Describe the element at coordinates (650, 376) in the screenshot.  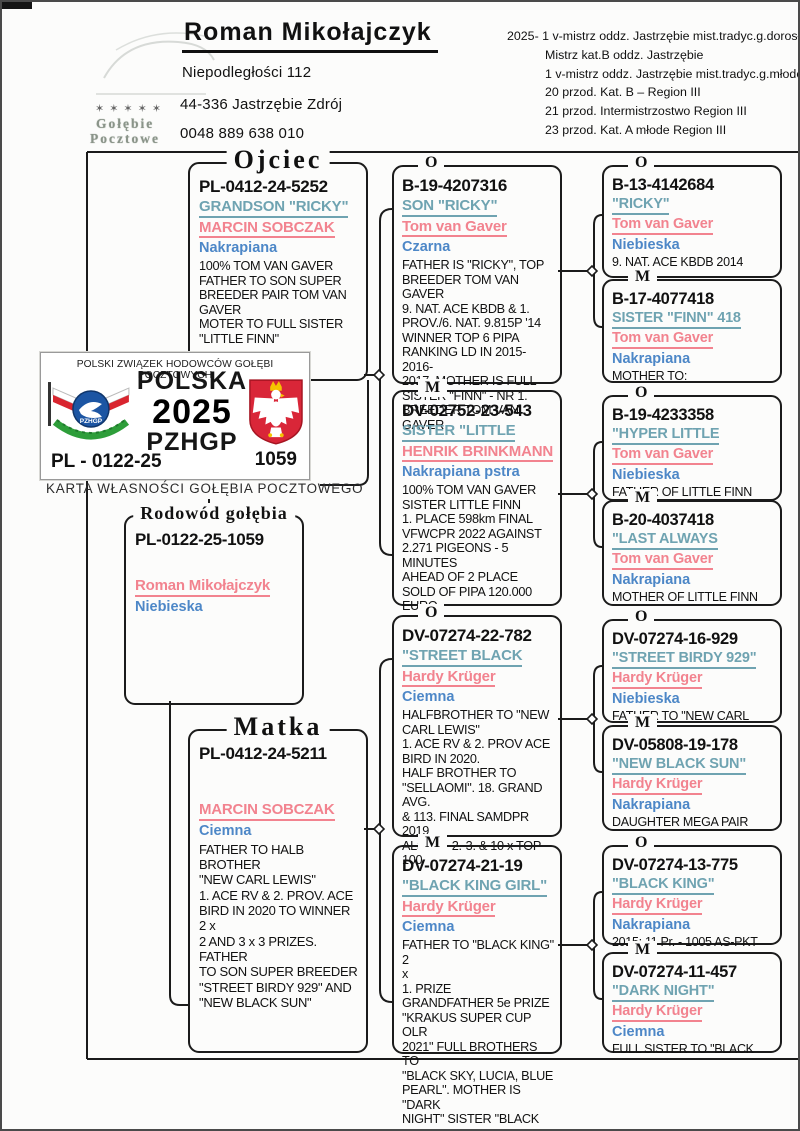
I see `description: MOTHER TO:` at that location.